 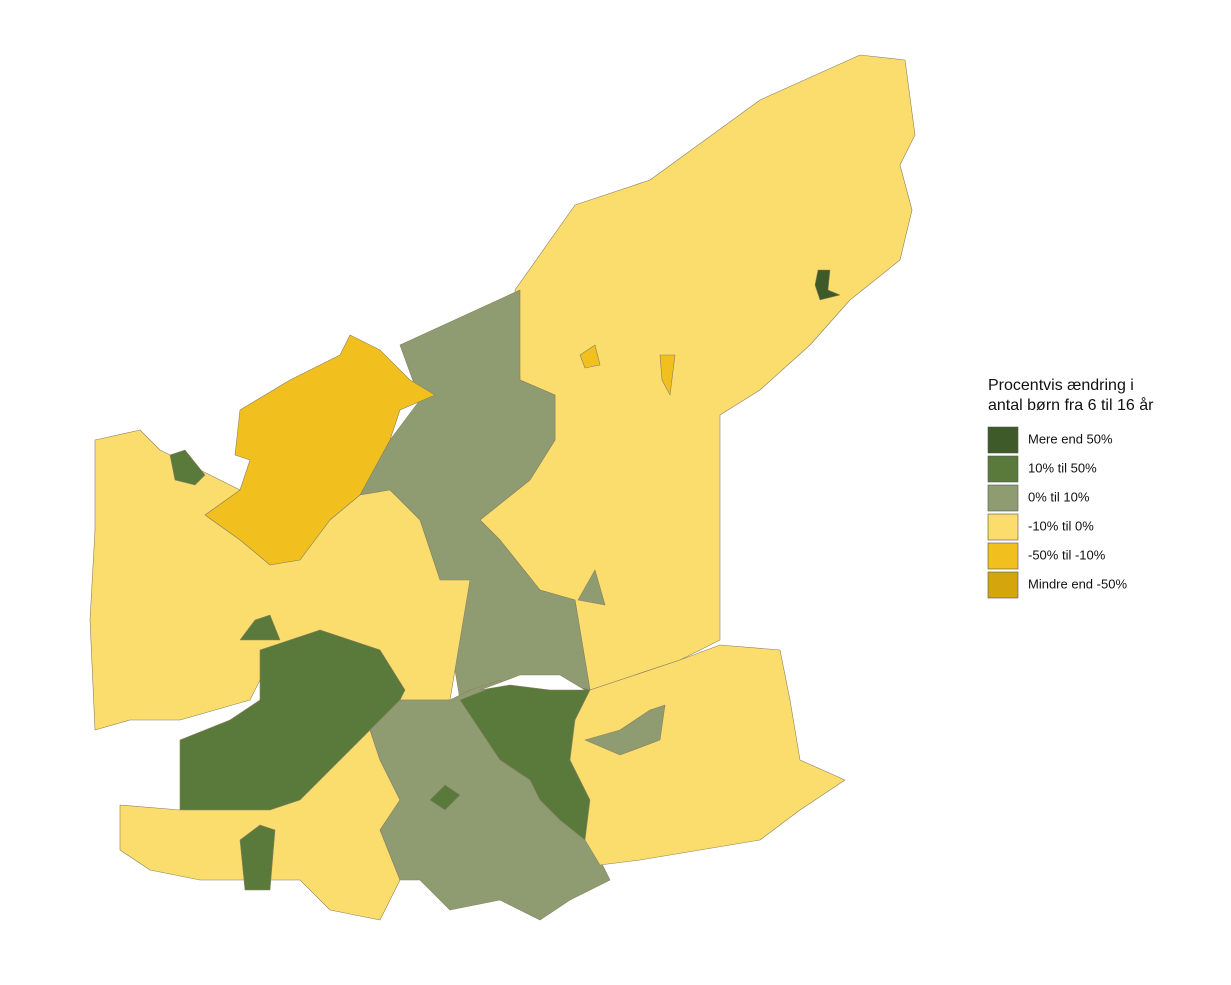 I want to click on legend-label: 0% til 10%, so click(x=1059, y=496).